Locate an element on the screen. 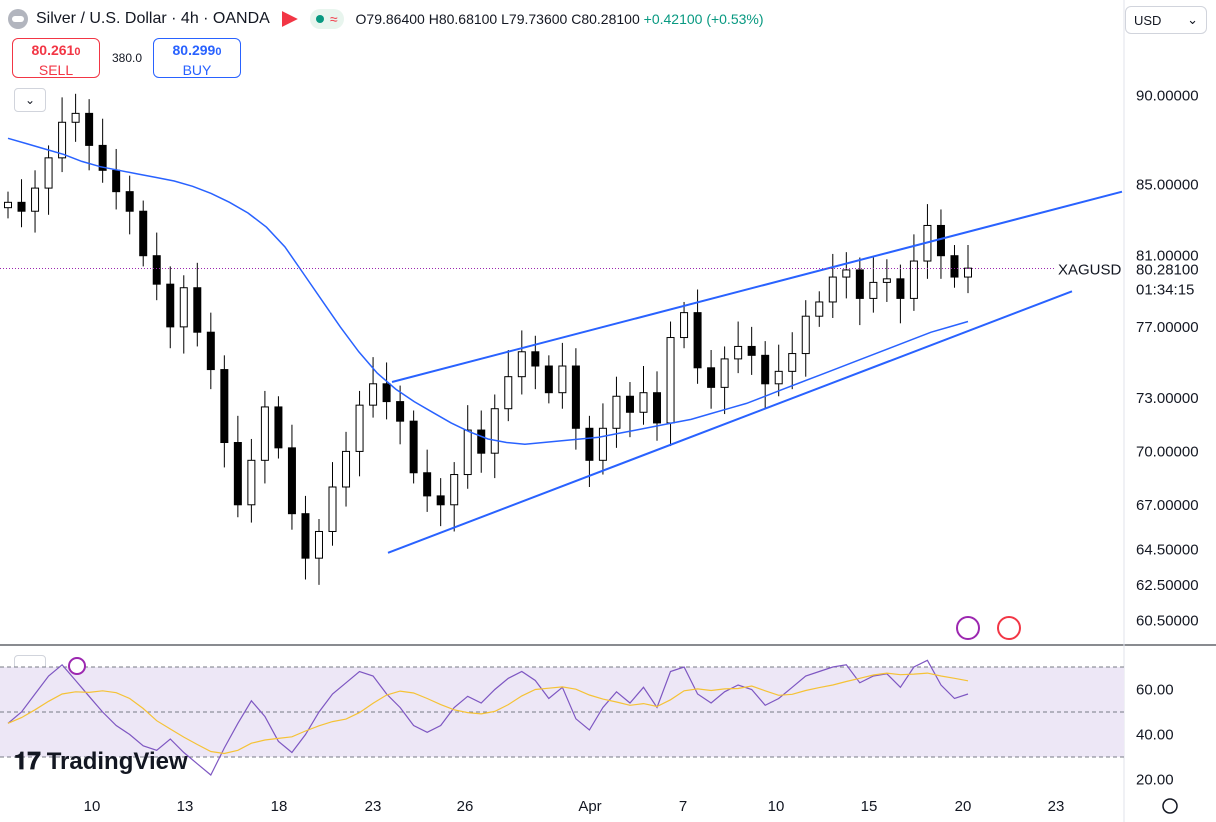 The image size is (1216, 822). rsi-ma-line is located at coordinates (488, 713).